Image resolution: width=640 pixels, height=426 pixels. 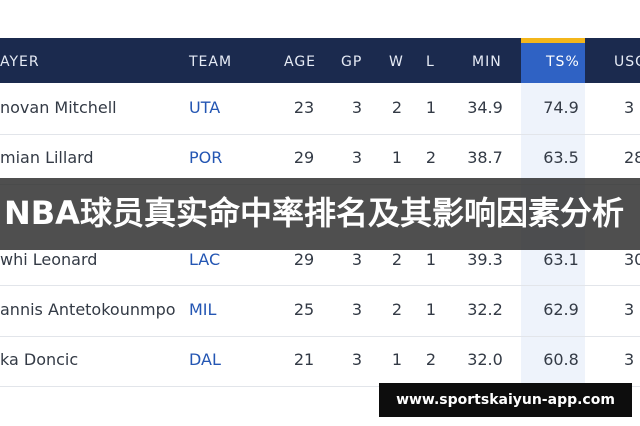 I want to click on header-w: W, so click(x=396, y=62).